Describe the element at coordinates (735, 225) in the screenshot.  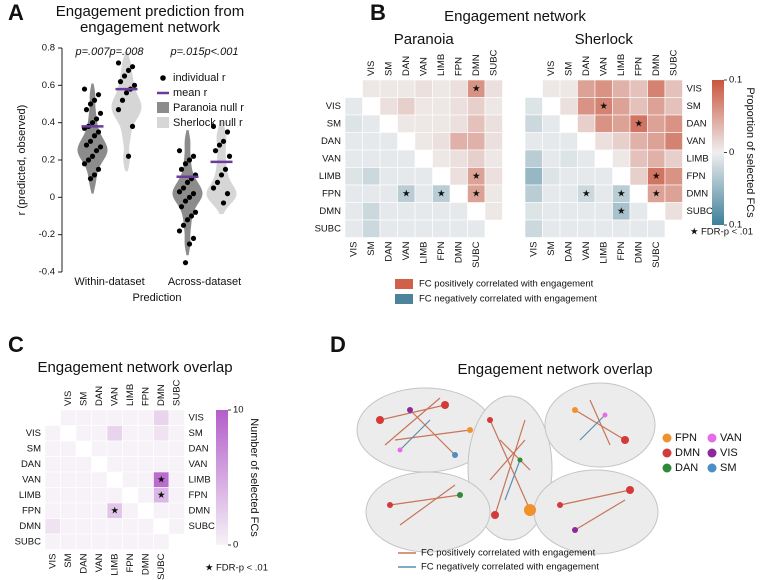
I see `colorbar-tick-label: 0.1` at that location.